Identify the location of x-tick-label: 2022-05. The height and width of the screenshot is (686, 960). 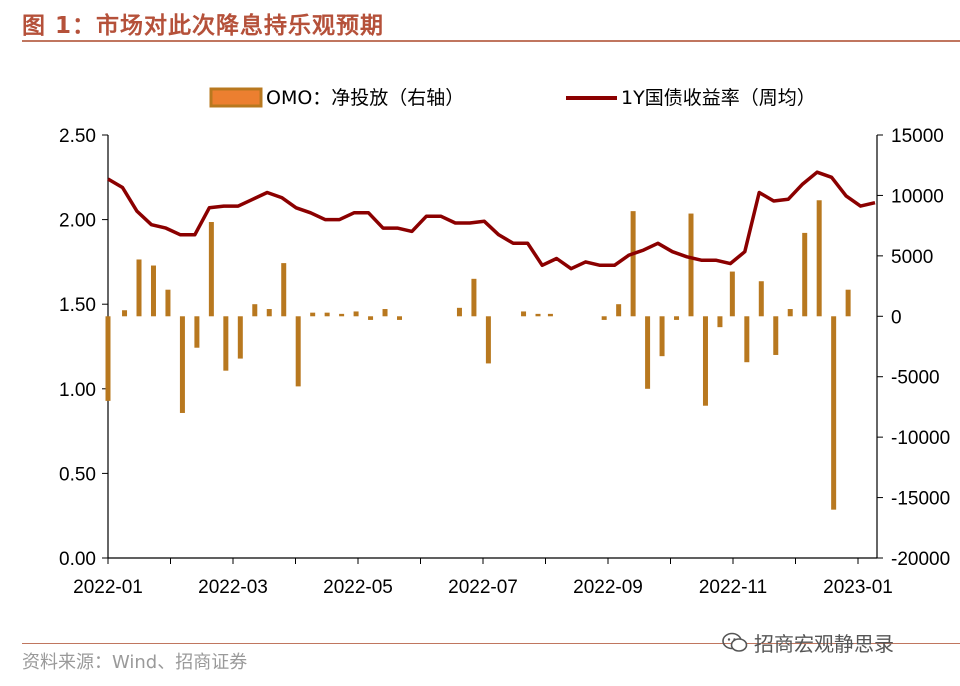
(358, 587).